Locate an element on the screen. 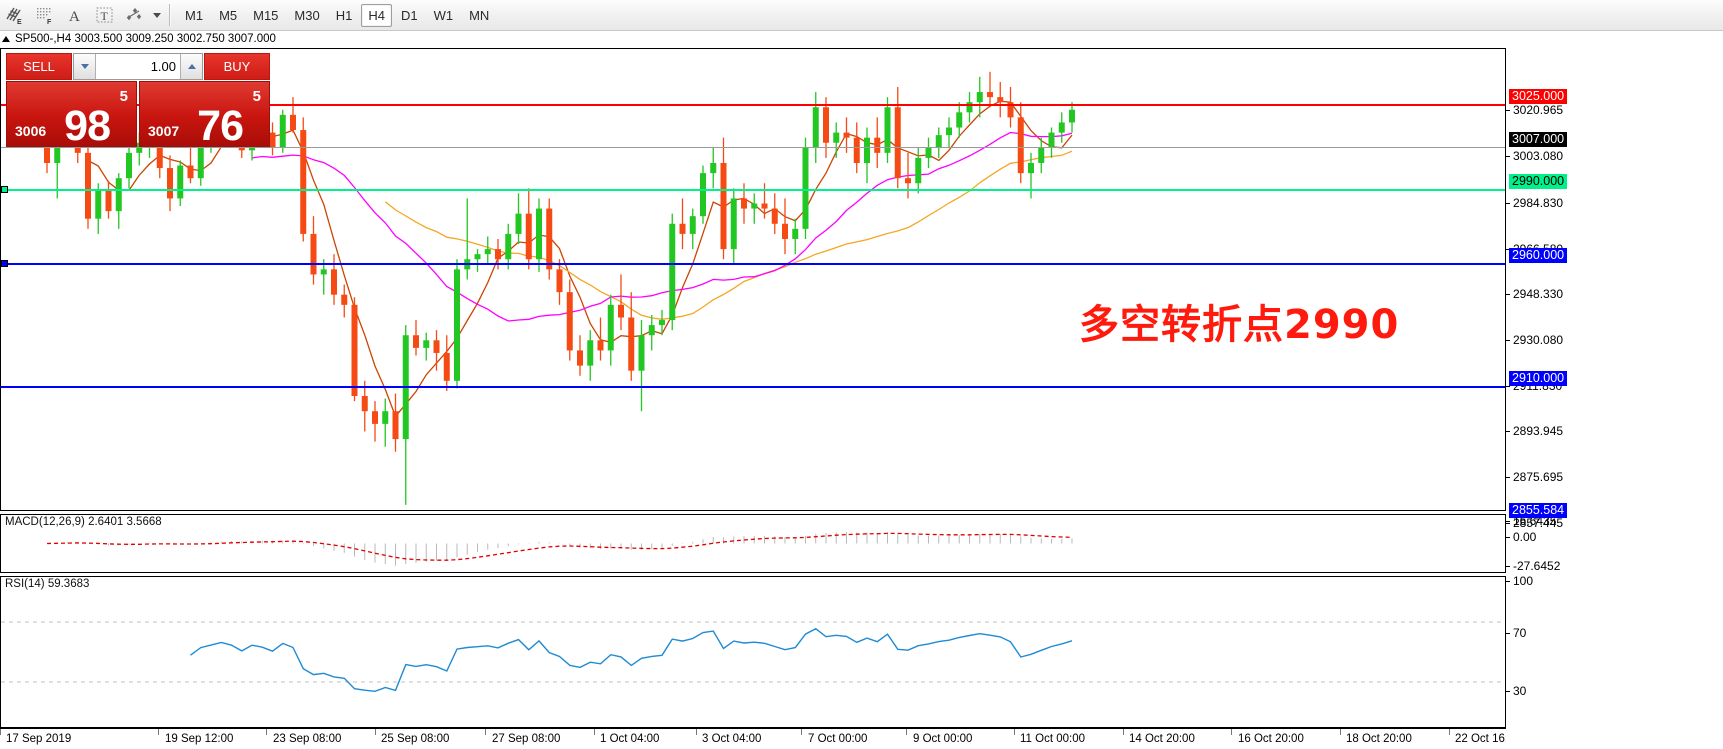 This screenshot has height=749, width=1723. price-tag-support-2: 2910.000 is located at coordinates (1538, 378).